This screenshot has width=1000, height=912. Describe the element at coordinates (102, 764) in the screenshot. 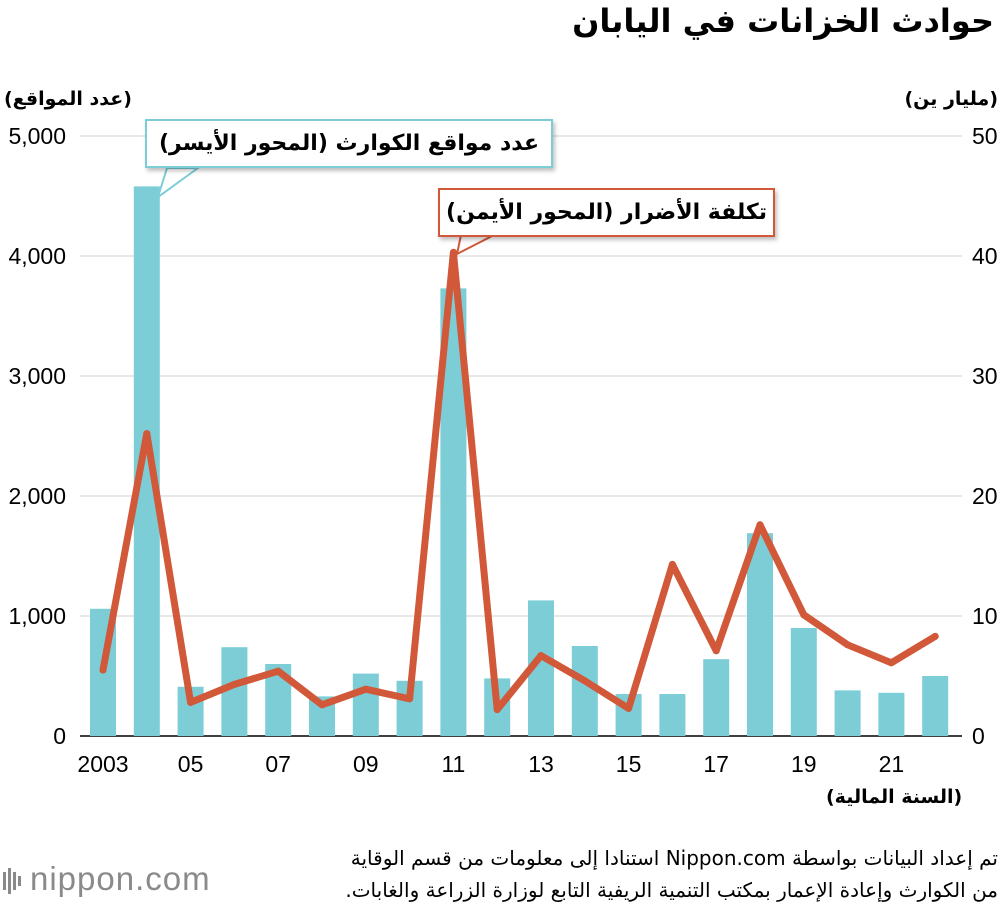

I see `x-axis-tick-label: 2003` at that location.